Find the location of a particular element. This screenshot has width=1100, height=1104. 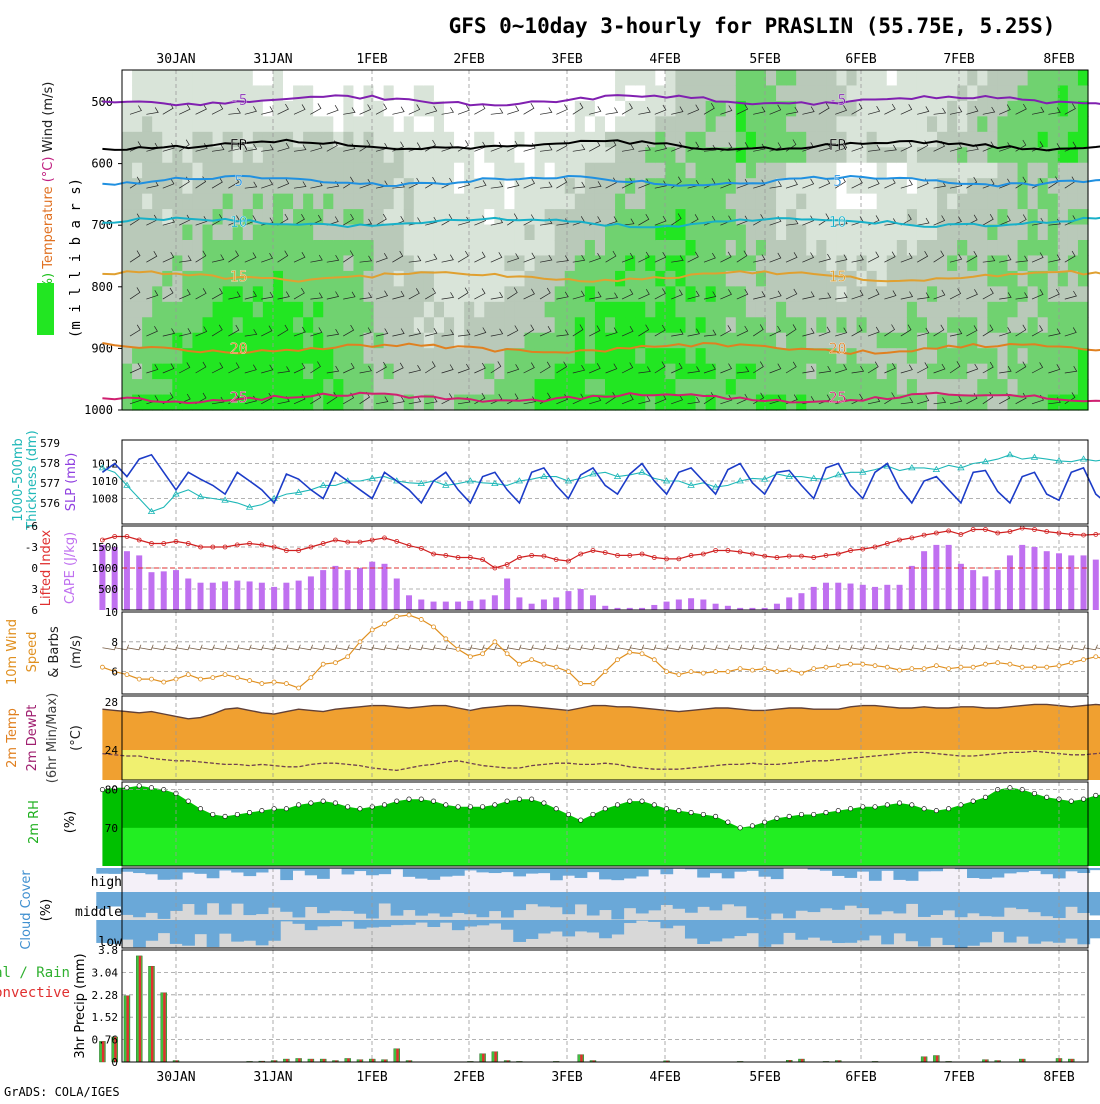

li-tick-label: 6 is located at coordinates (34, 610).